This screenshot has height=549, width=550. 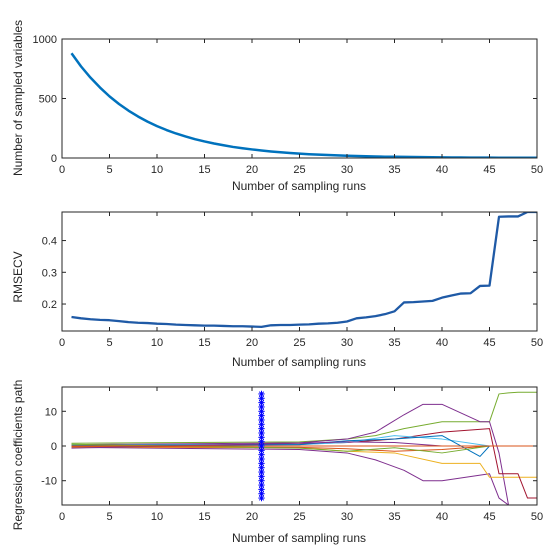 I want to click on y-tick-label: 0.3, so click(x=49, y=273).